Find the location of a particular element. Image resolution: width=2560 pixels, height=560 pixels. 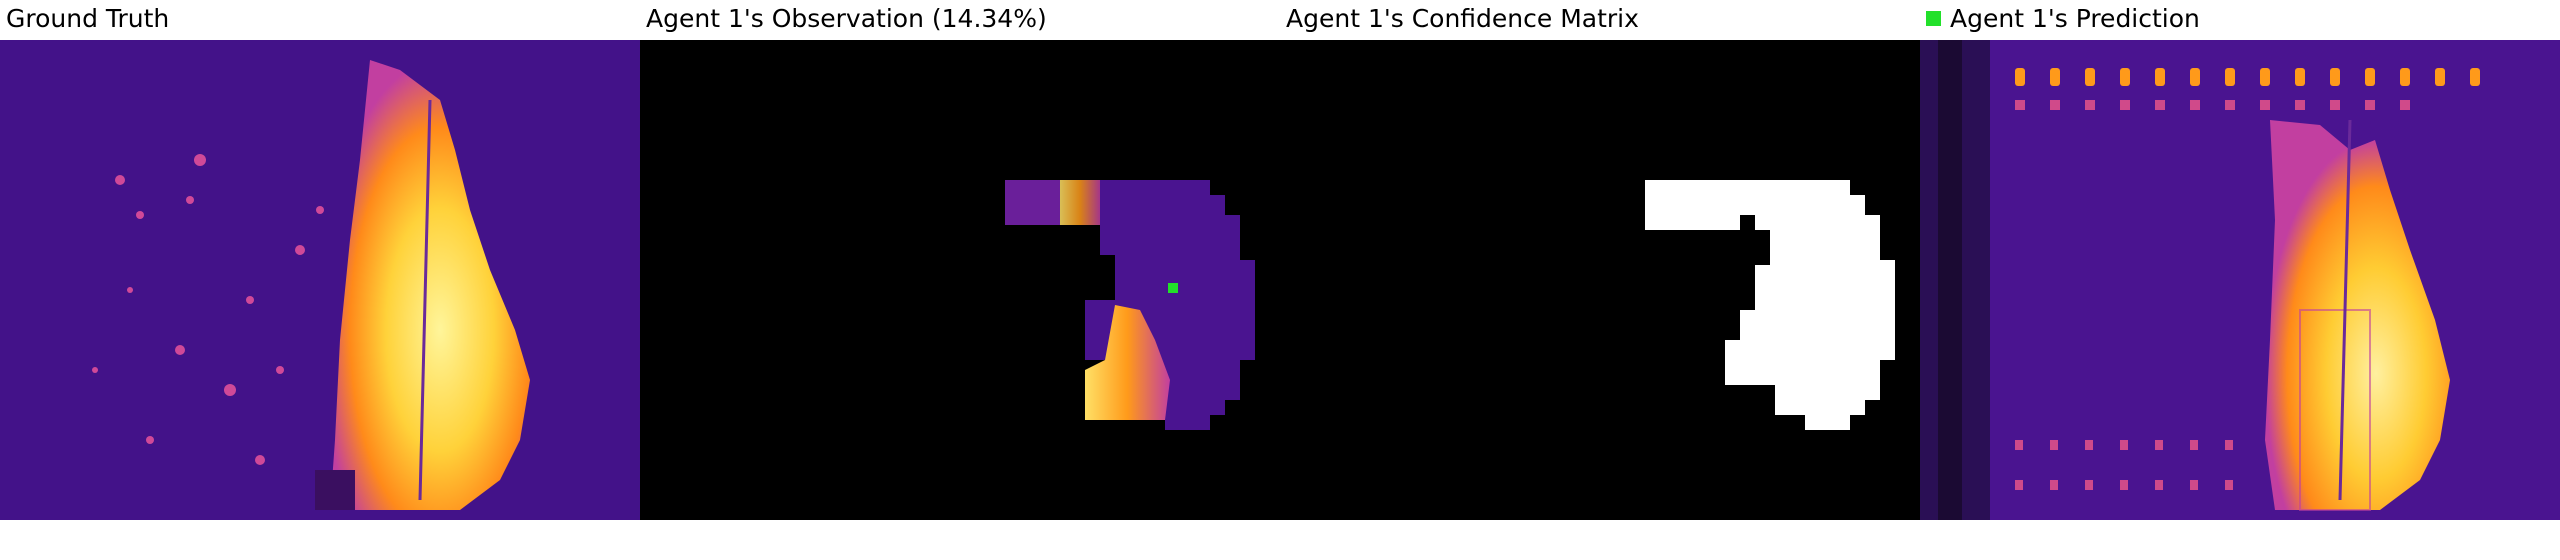

panel-title-prediction: Agent 1's Prediction is located at coordinates (2075, 18).